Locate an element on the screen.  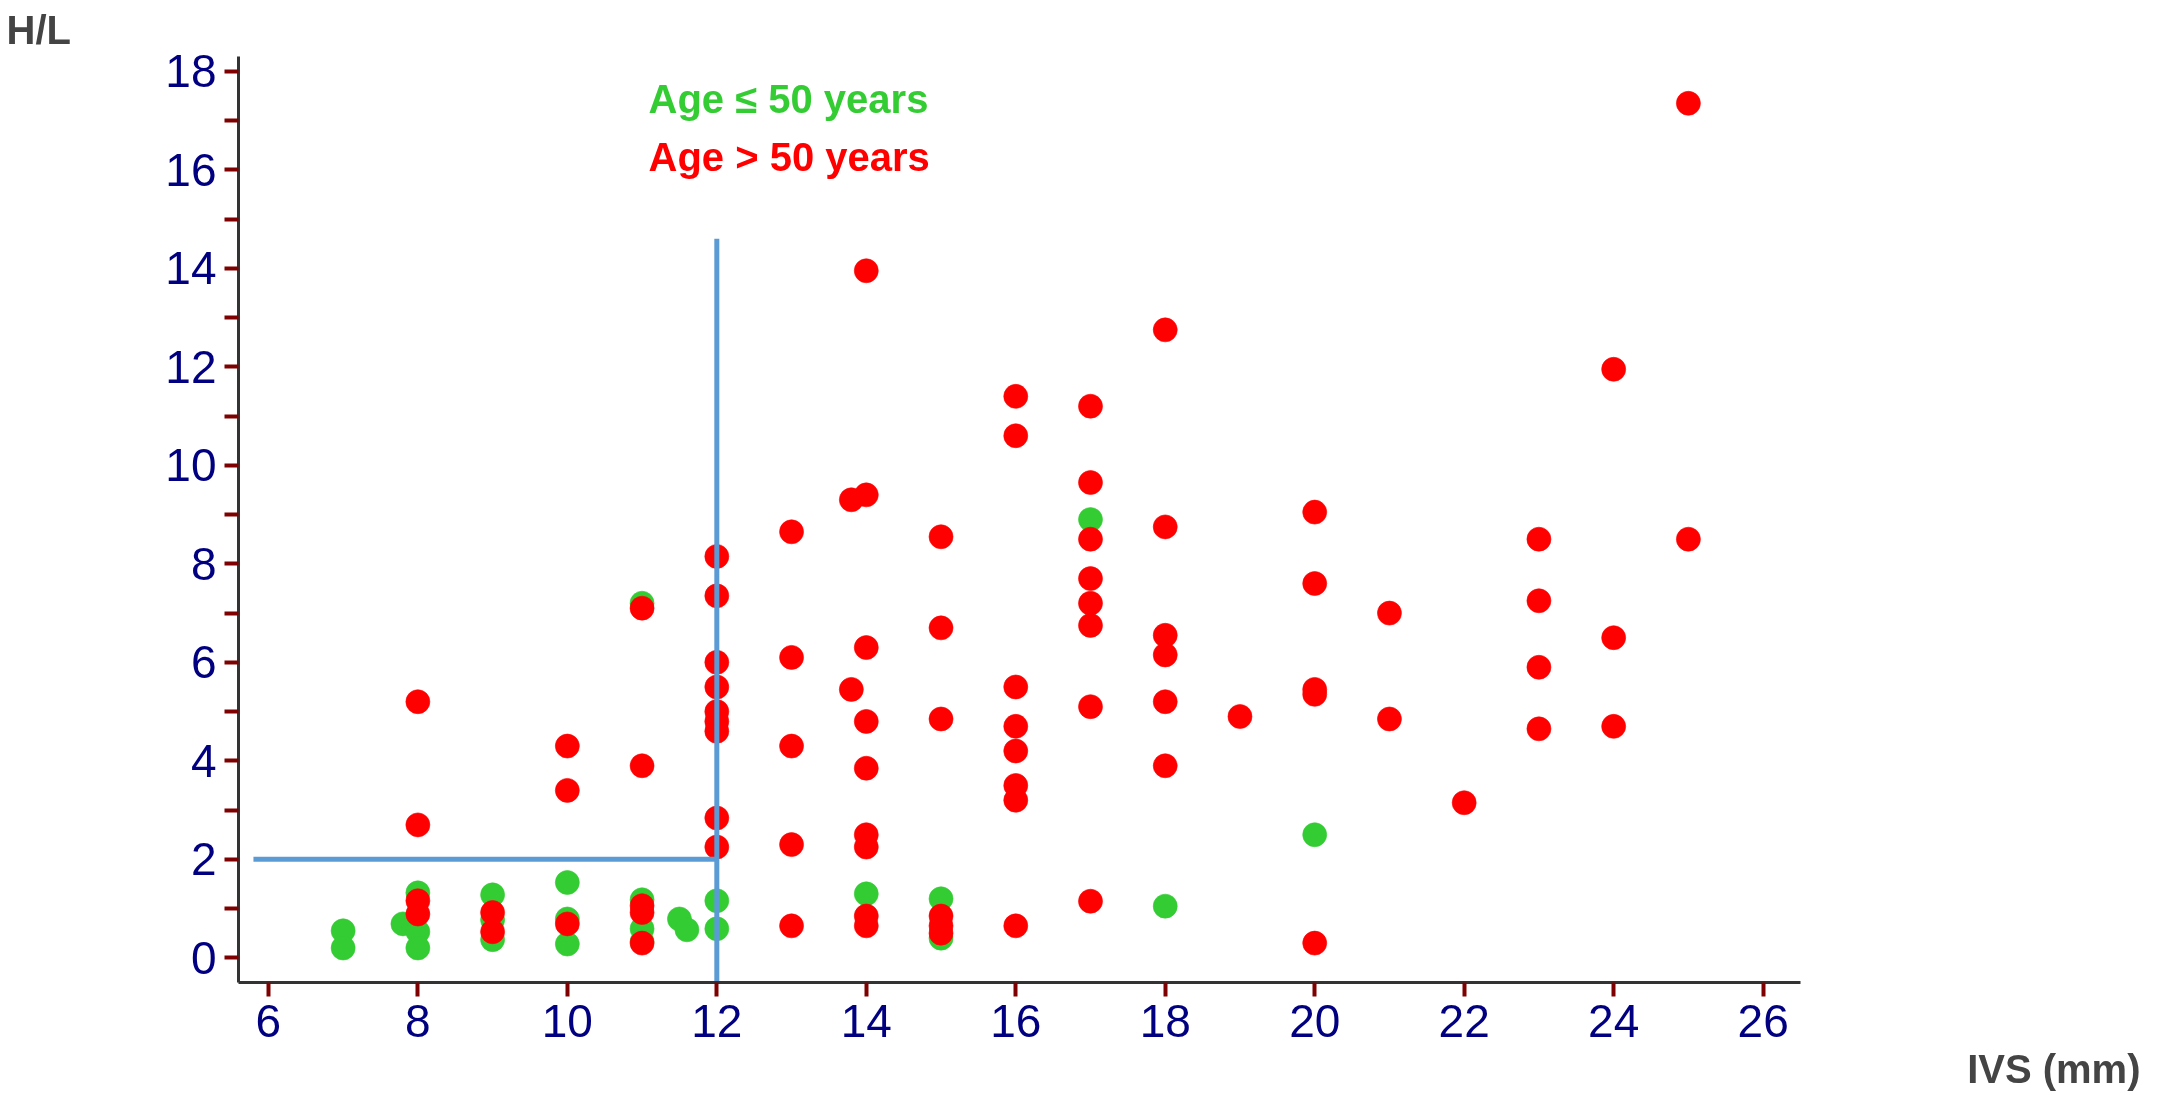
y-tick-label: 14 is located at coordinates (191, 268).